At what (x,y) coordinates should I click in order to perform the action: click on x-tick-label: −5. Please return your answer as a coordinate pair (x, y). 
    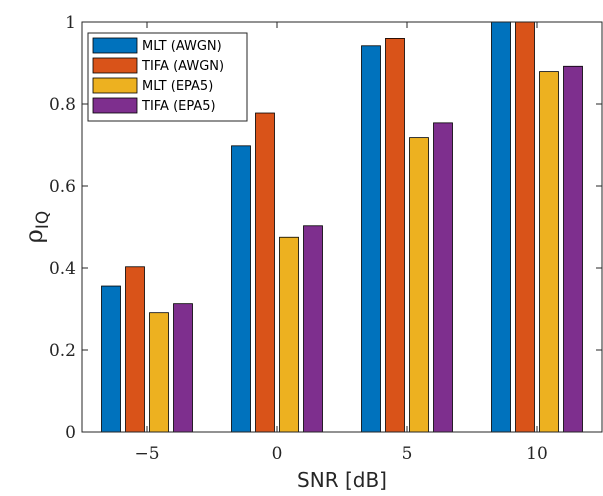
    Looking at the image, I should click on (146, 454).